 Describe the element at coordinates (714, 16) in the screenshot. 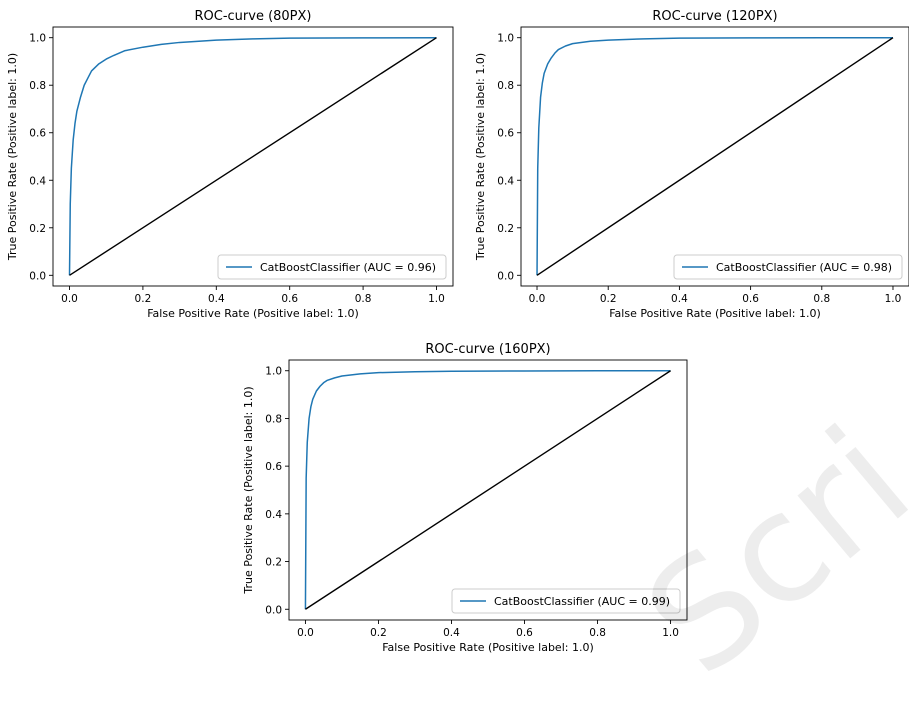

I see `chart-title: ROC-curve (120PX)` at that location.